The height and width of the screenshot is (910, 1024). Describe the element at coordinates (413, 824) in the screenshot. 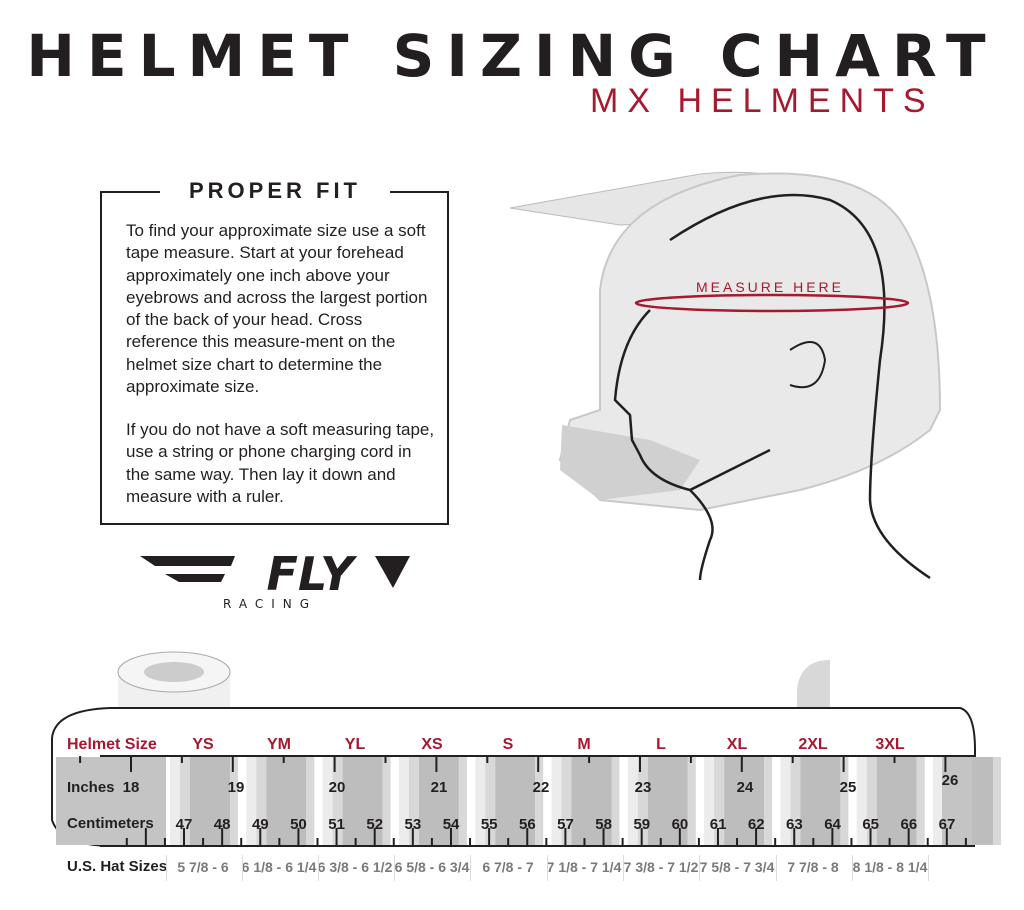

I see `cm-label: 53` at that location.